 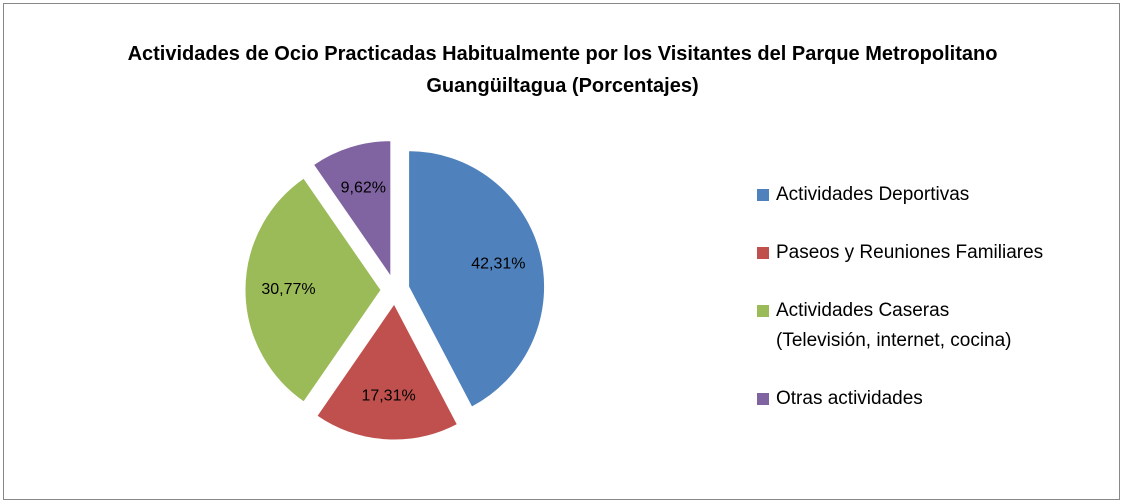 I want to click on legend-item: Otras actividades, so click(x=937, y=399).